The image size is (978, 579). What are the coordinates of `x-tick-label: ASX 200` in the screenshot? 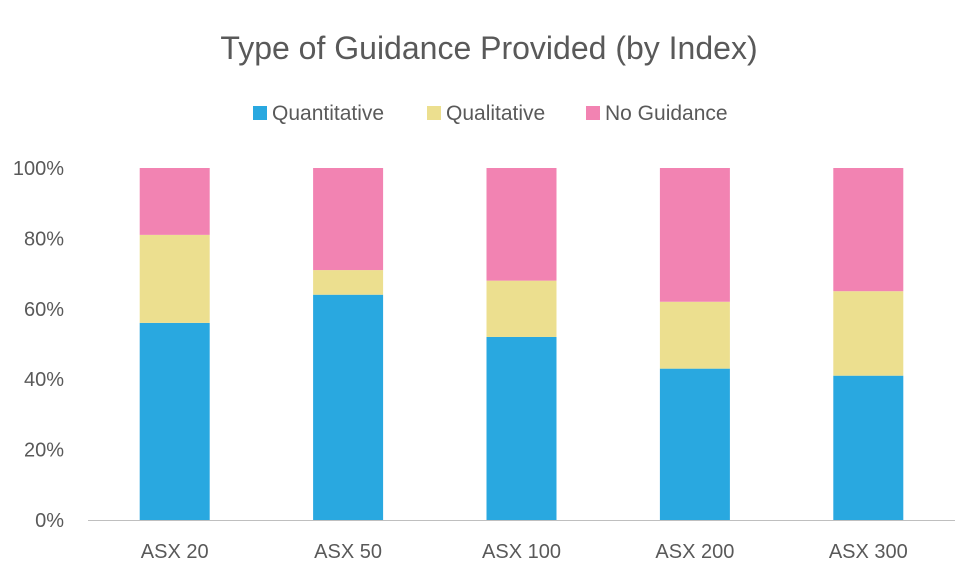 It's located at (694, 552).